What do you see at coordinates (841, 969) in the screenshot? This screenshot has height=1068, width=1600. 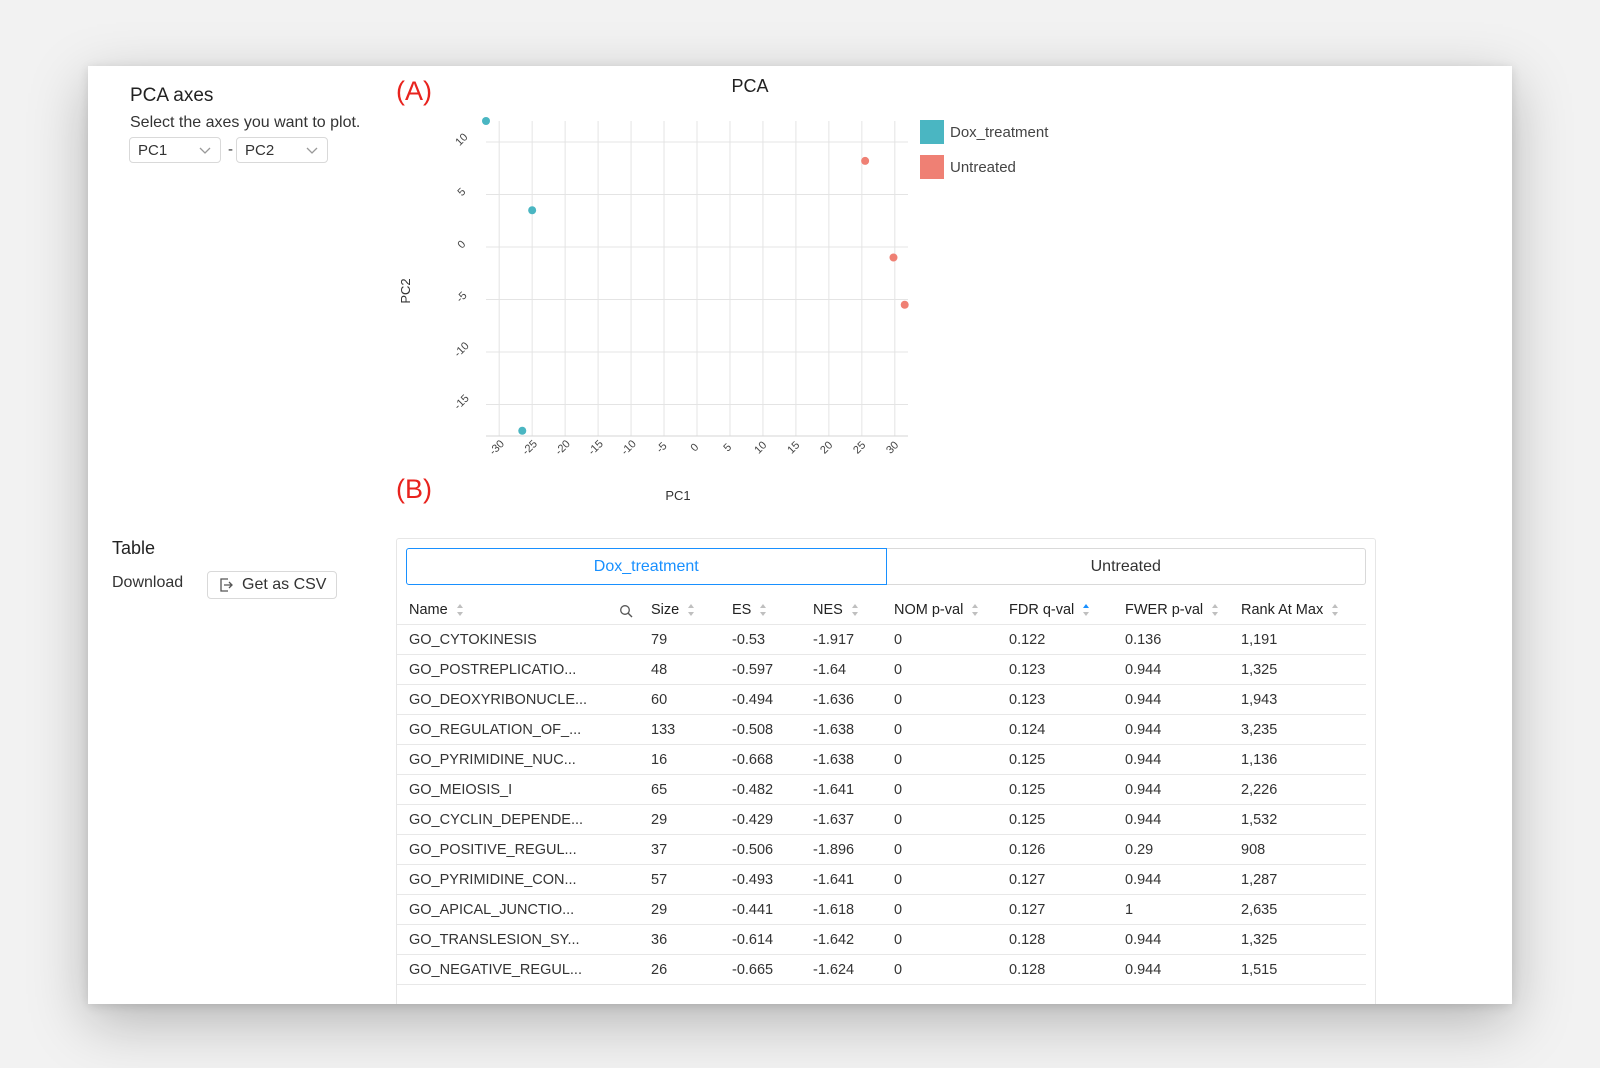 I see `table-cell: -1.624` at bounding box center [841, 969].